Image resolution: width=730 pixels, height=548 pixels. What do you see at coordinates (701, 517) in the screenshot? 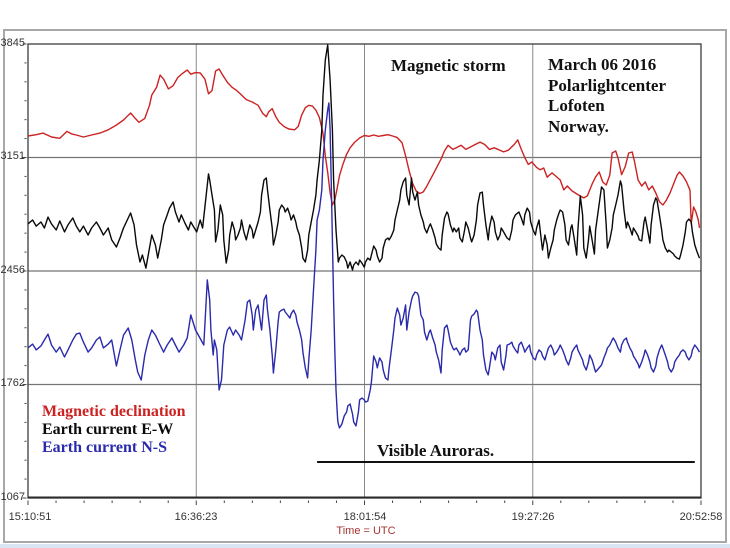
I see `x-axis-label-5: 20:52:58` at bounding box center [701, 517].